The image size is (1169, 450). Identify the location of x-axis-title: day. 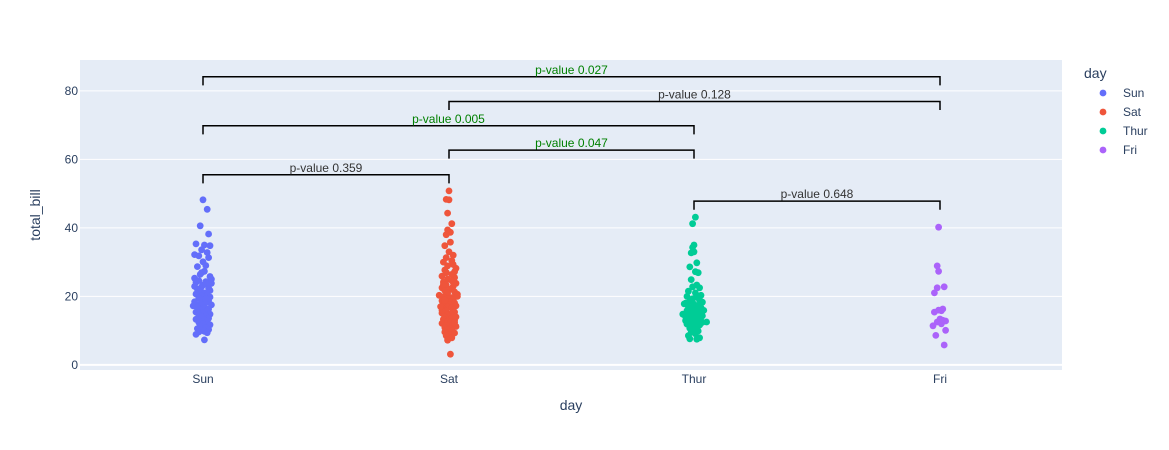
(571, 405).